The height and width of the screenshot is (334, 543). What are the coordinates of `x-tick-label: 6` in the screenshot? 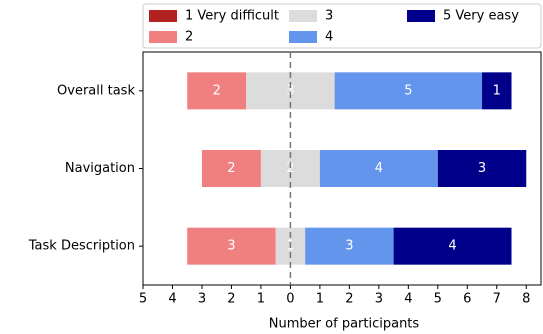 It's located at (467, 299).